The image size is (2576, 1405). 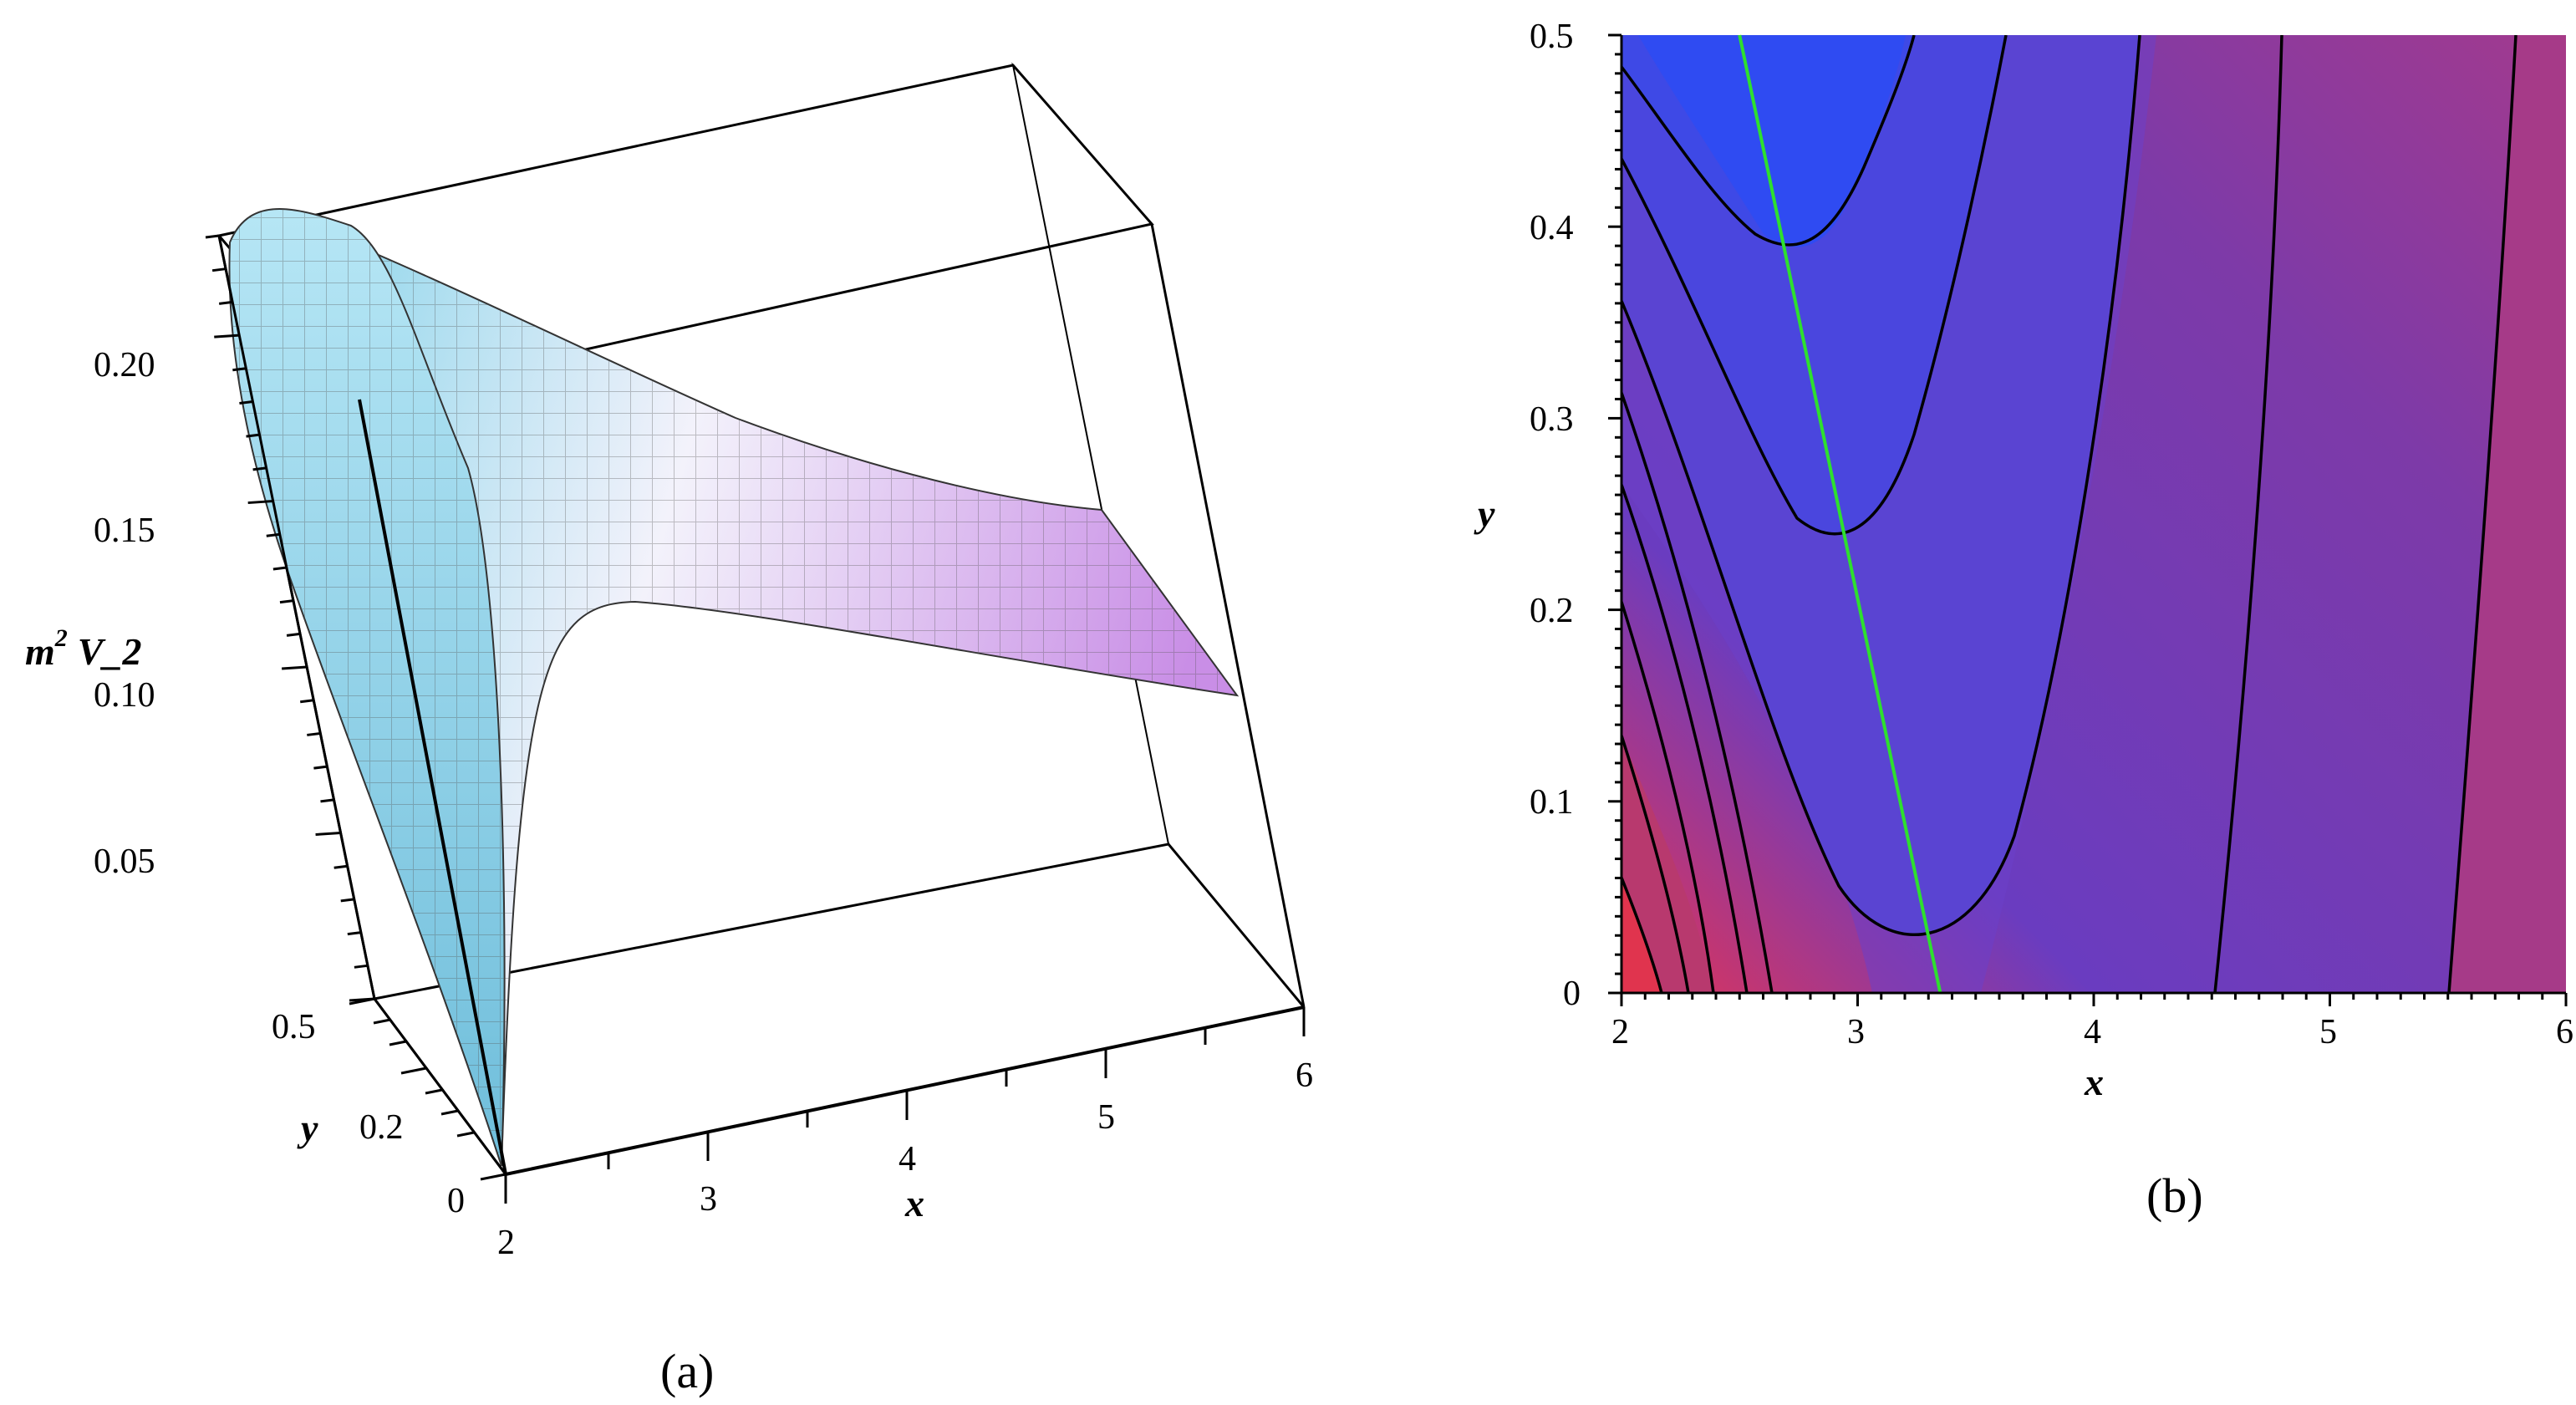 What do you see at coordinates (124, 862) in the screenshot?
I see `z-tick-label: 0.05` at bounding box center [124, 862].